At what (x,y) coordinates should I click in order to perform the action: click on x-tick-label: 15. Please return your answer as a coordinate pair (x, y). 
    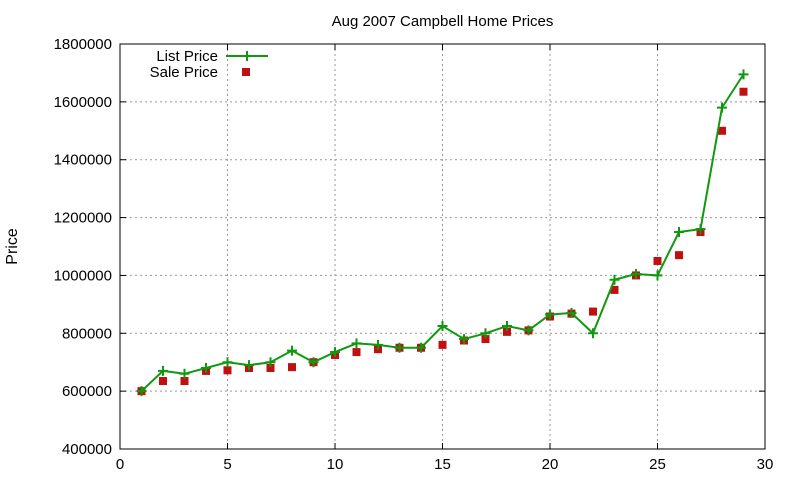
    Looking at the image, I should click on (442, 464).